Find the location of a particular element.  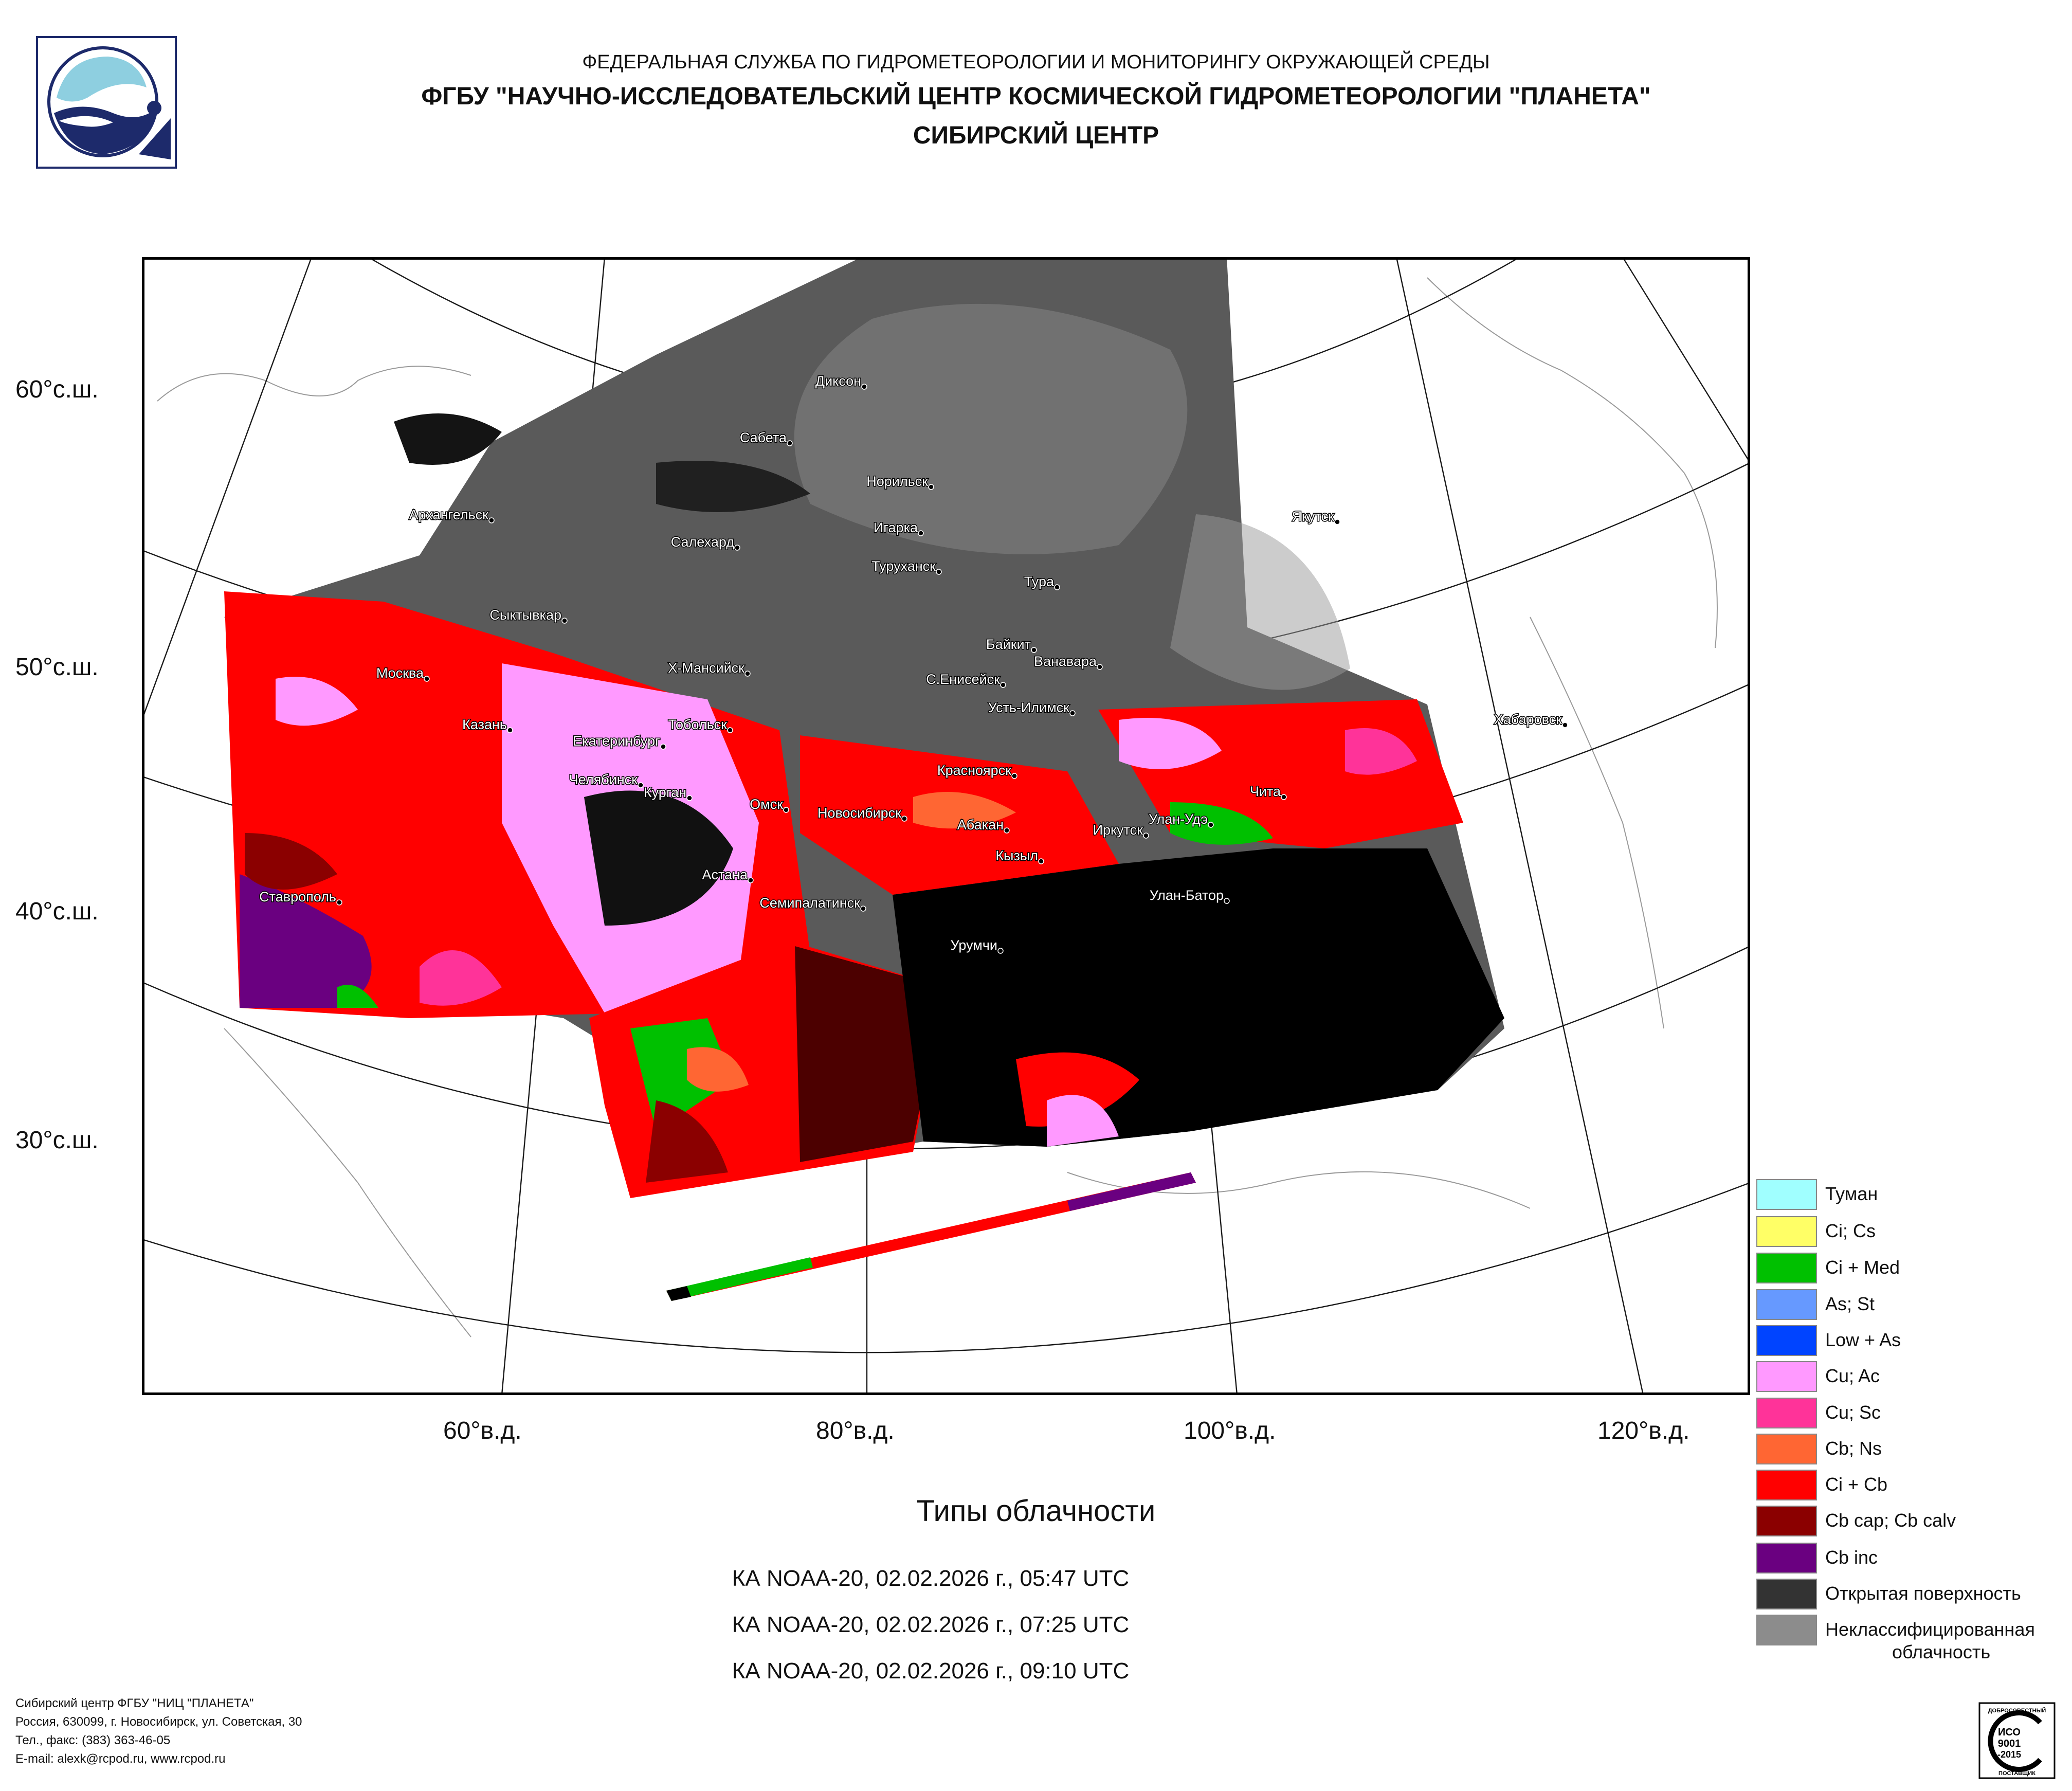

city-marker: Астана is located at coordinates (727, 874).